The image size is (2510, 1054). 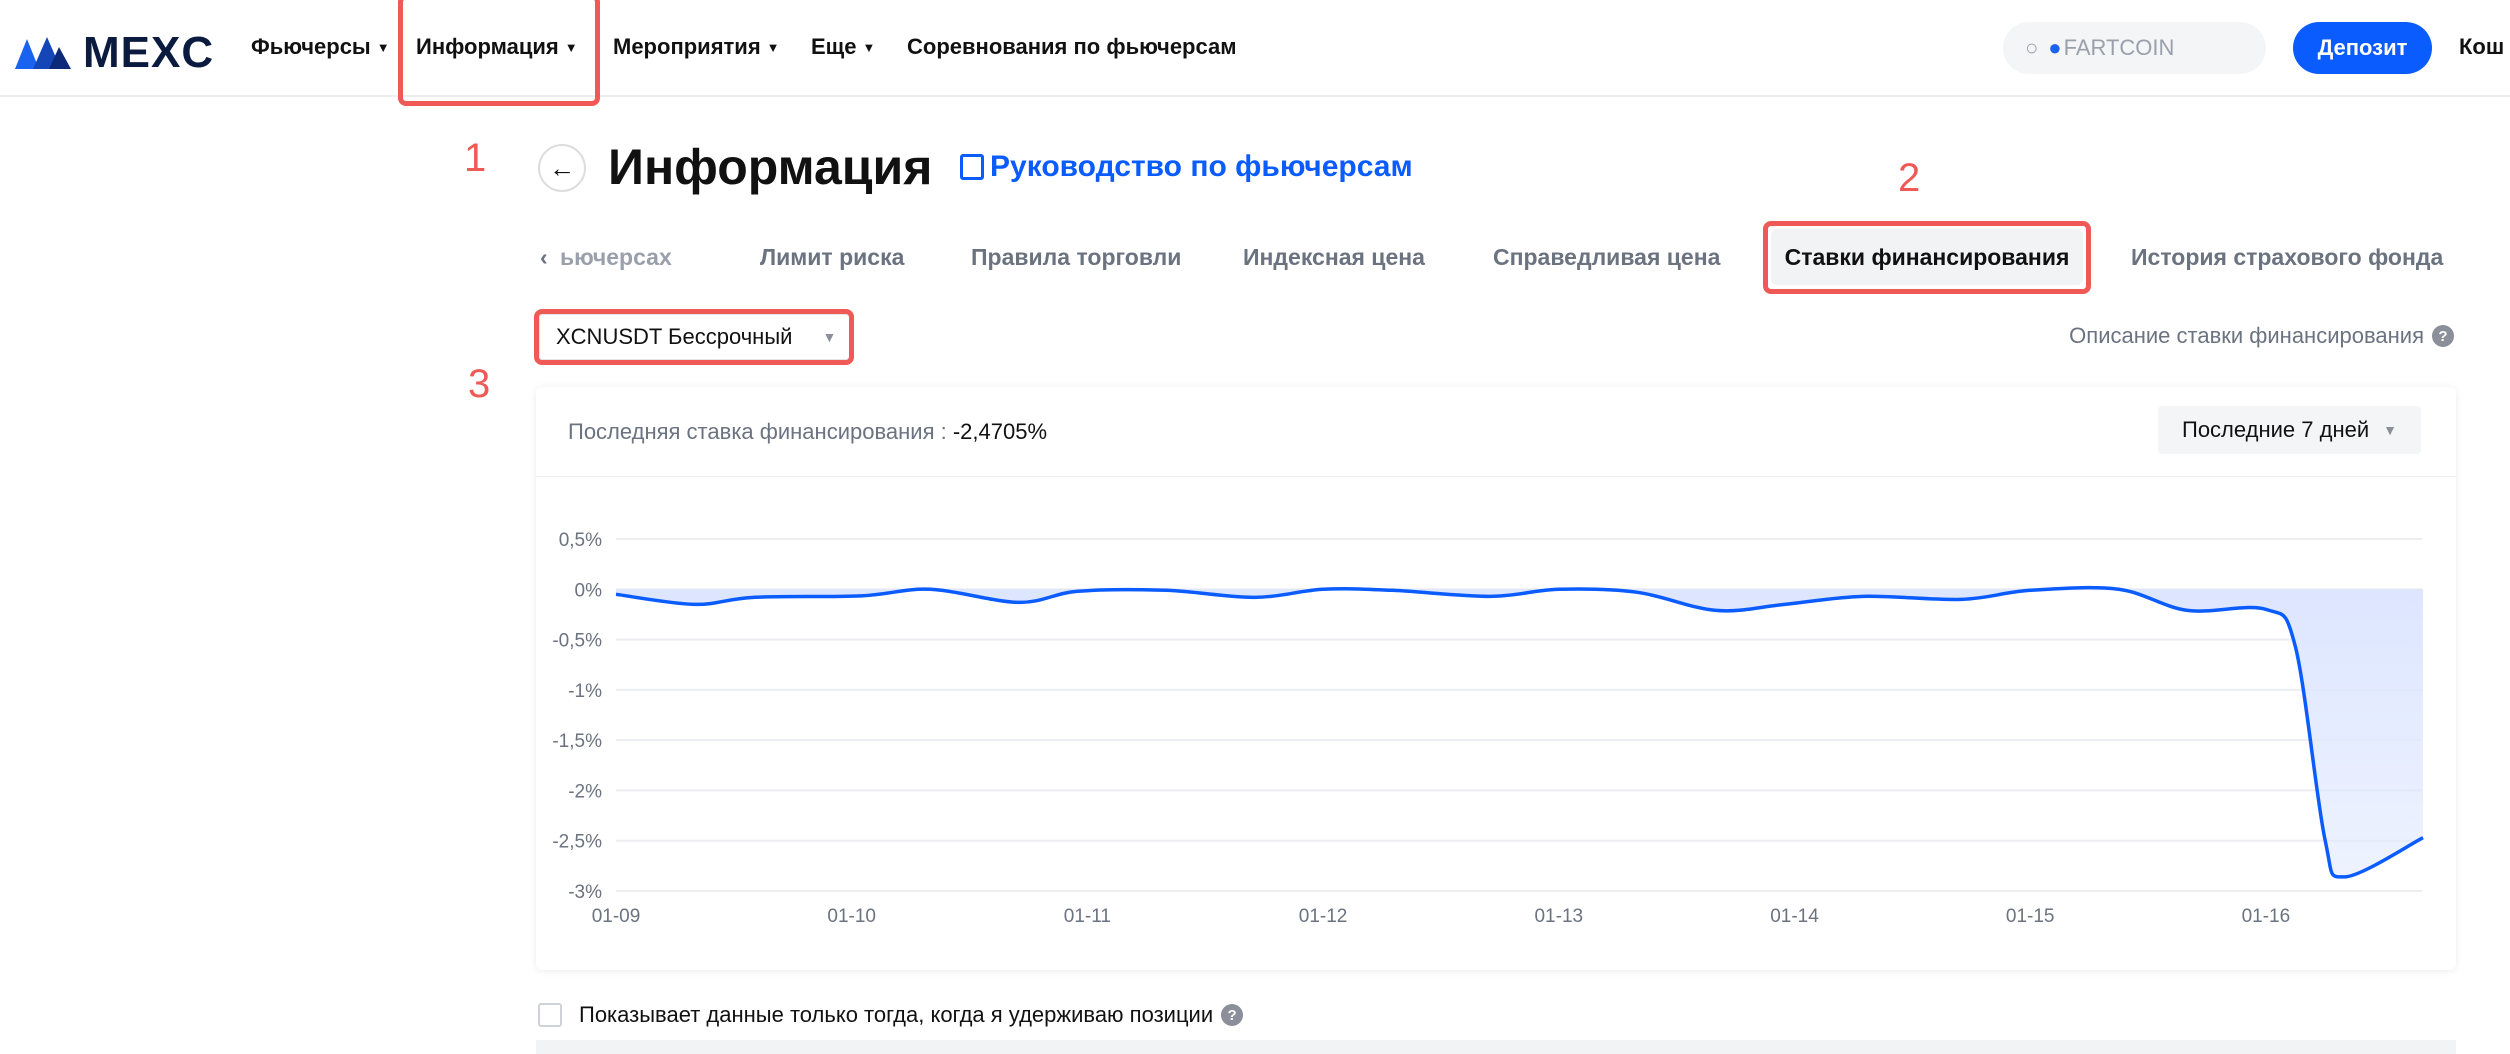 I want to click on last-rate-value: -2,4705%, so click(x=1000, y=431).